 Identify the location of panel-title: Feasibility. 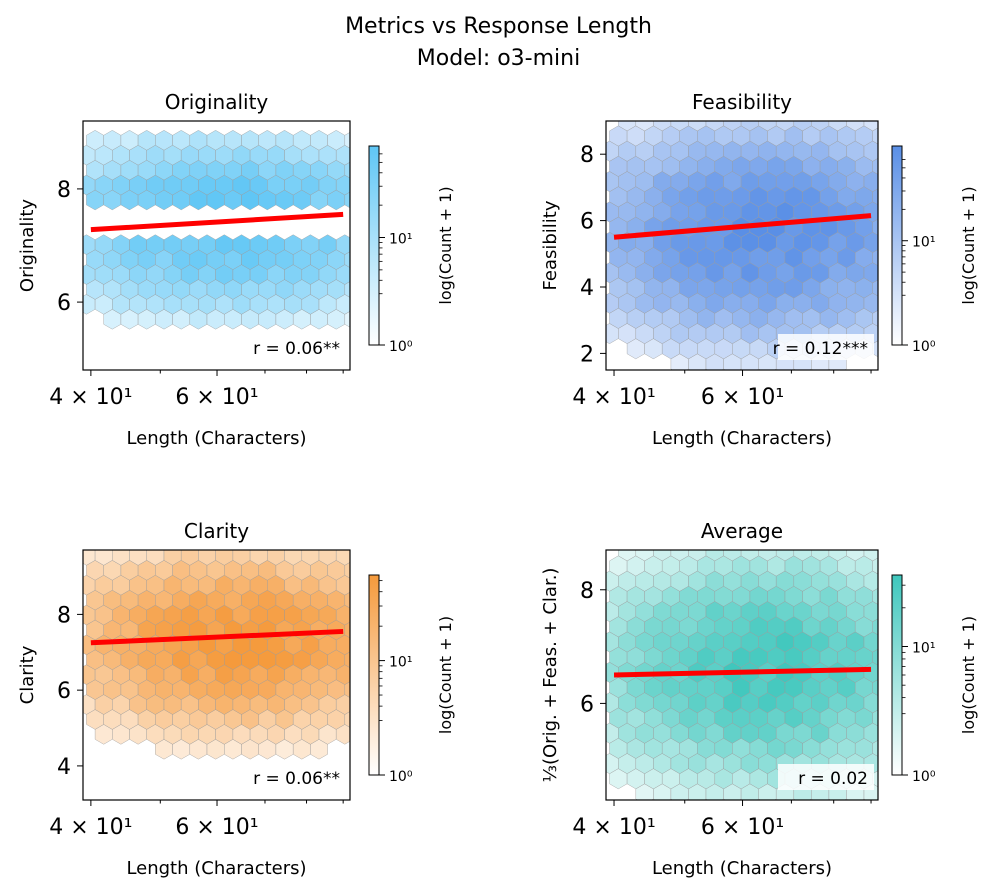
(742, 102).